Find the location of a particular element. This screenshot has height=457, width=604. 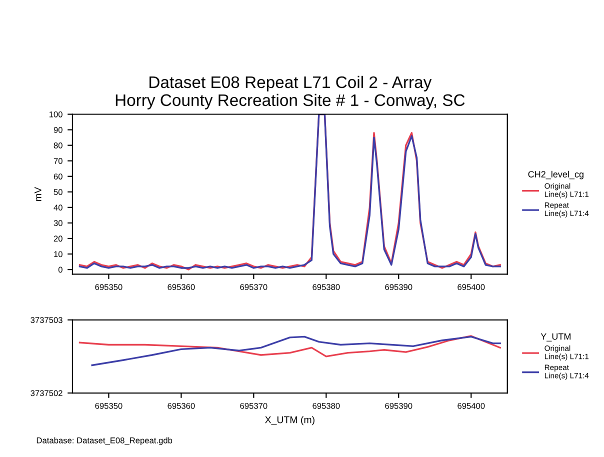

x-axis-title: X_UTM (m) is located at coordinates (289, 421).